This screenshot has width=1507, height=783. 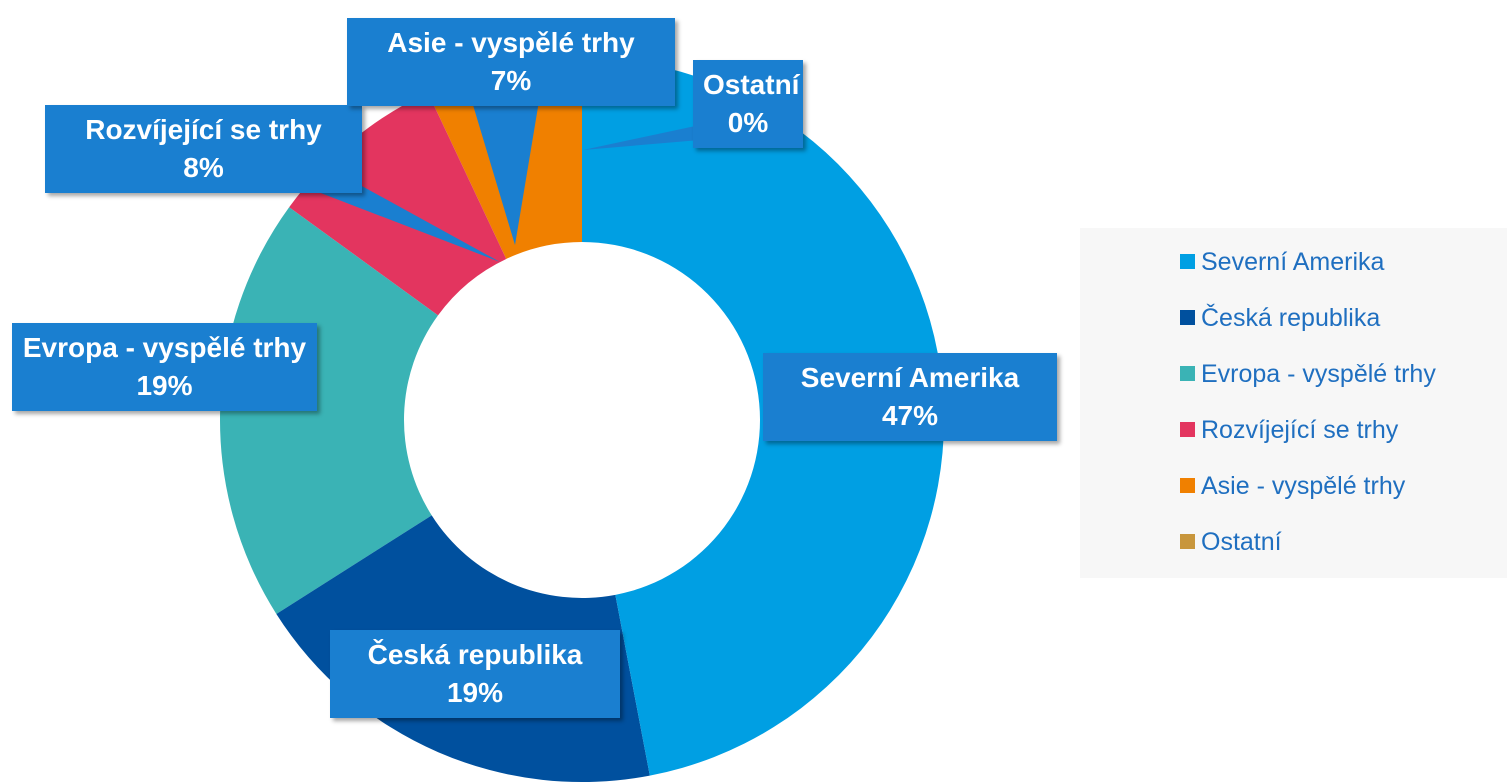 I want to click on legend-item: Evropa - vyspělé trhy, so click(x=1308, y=374).